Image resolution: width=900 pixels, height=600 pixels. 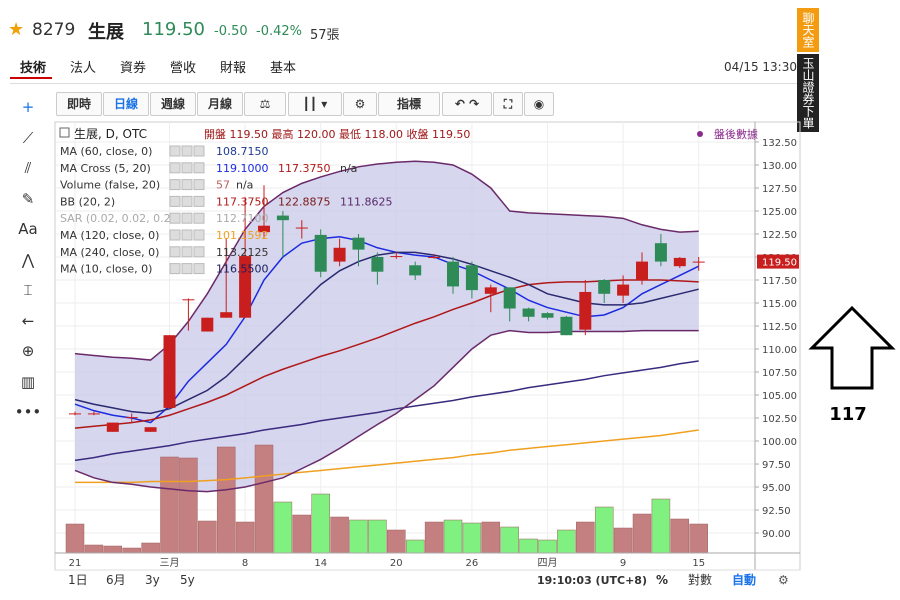 I want to click on axis-settings: ⚙, so click(x=783, y=580).